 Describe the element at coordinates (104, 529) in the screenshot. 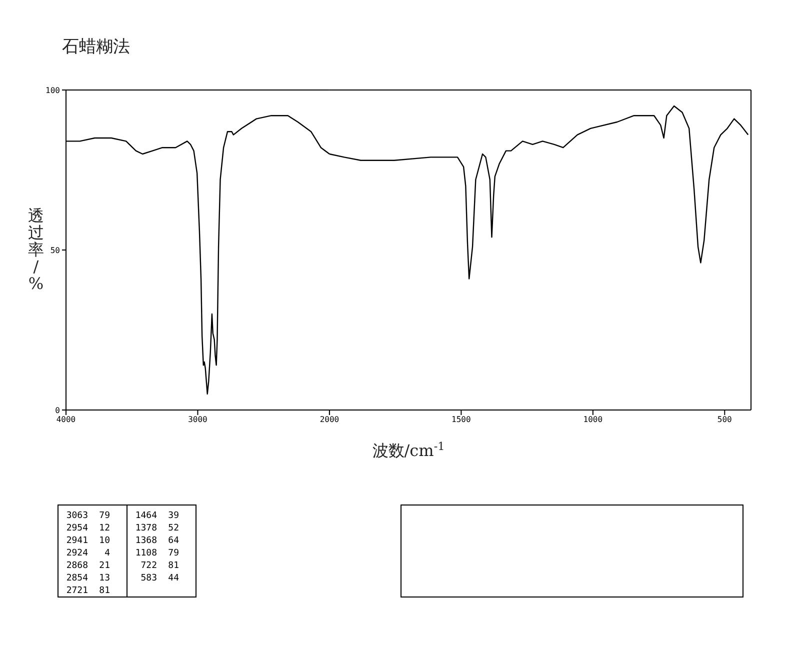

I see `text: 12` at that location.